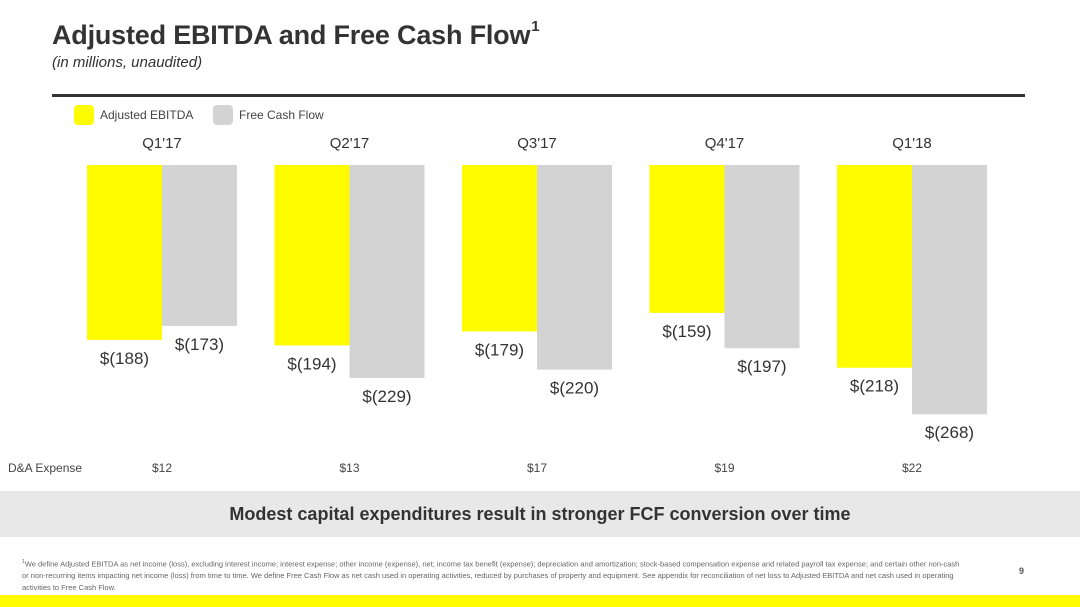 The height and width of the screenshot is (607, 1080). What do you see at coordinates (724, 468) in the screenshot?
I see `da-expense-value-q4-17: $19` at bounding box center [724, 468].